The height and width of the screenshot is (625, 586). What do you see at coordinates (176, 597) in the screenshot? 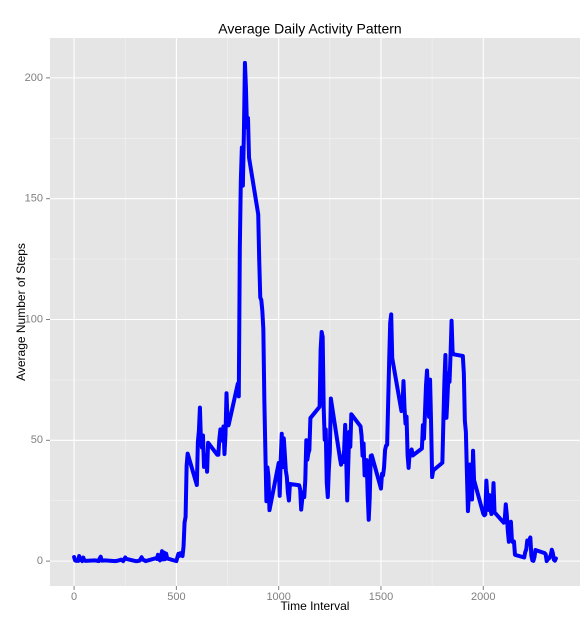
I see `x-tick-label: 500` at bounding box center [176, 597].